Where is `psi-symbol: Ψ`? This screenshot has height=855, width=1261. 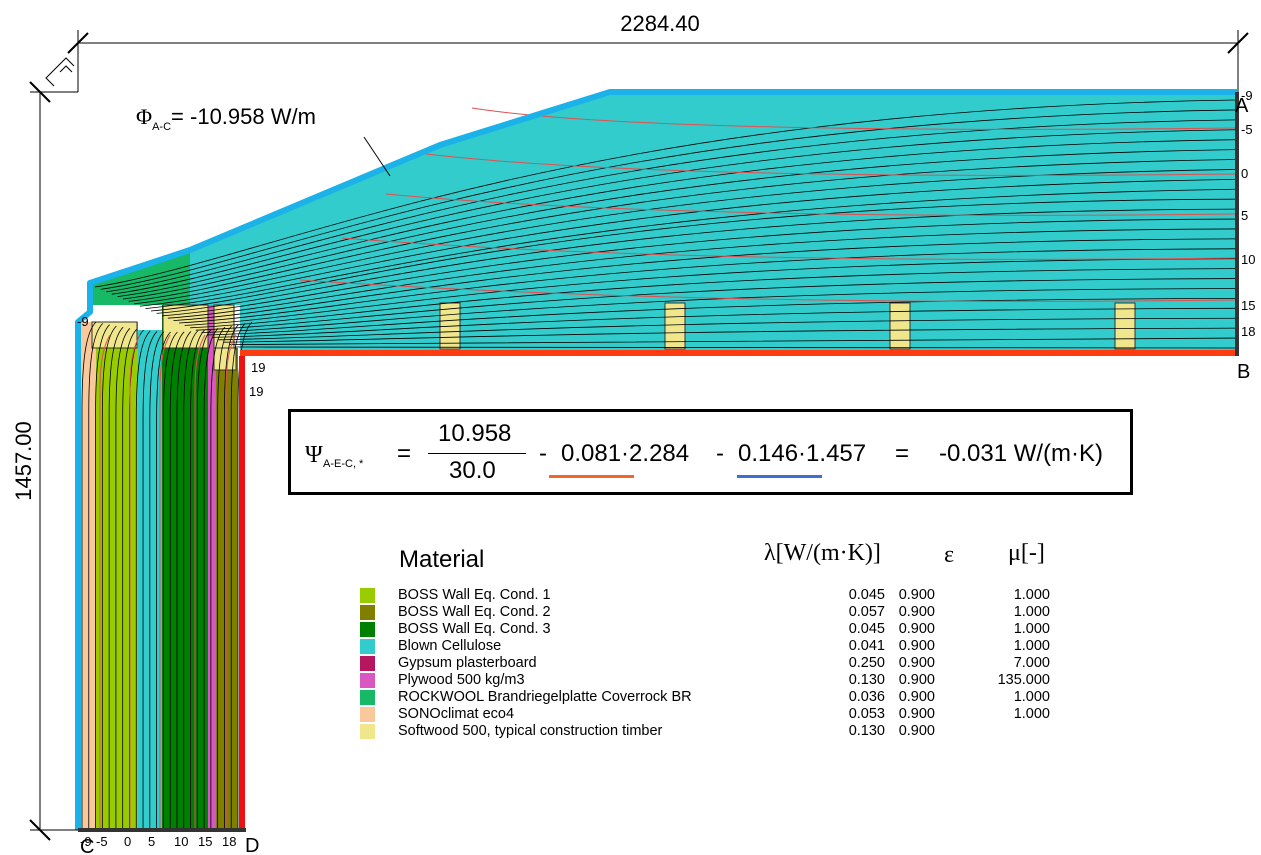 psi-symbol: Ψ is located at coordinates (314, 455).